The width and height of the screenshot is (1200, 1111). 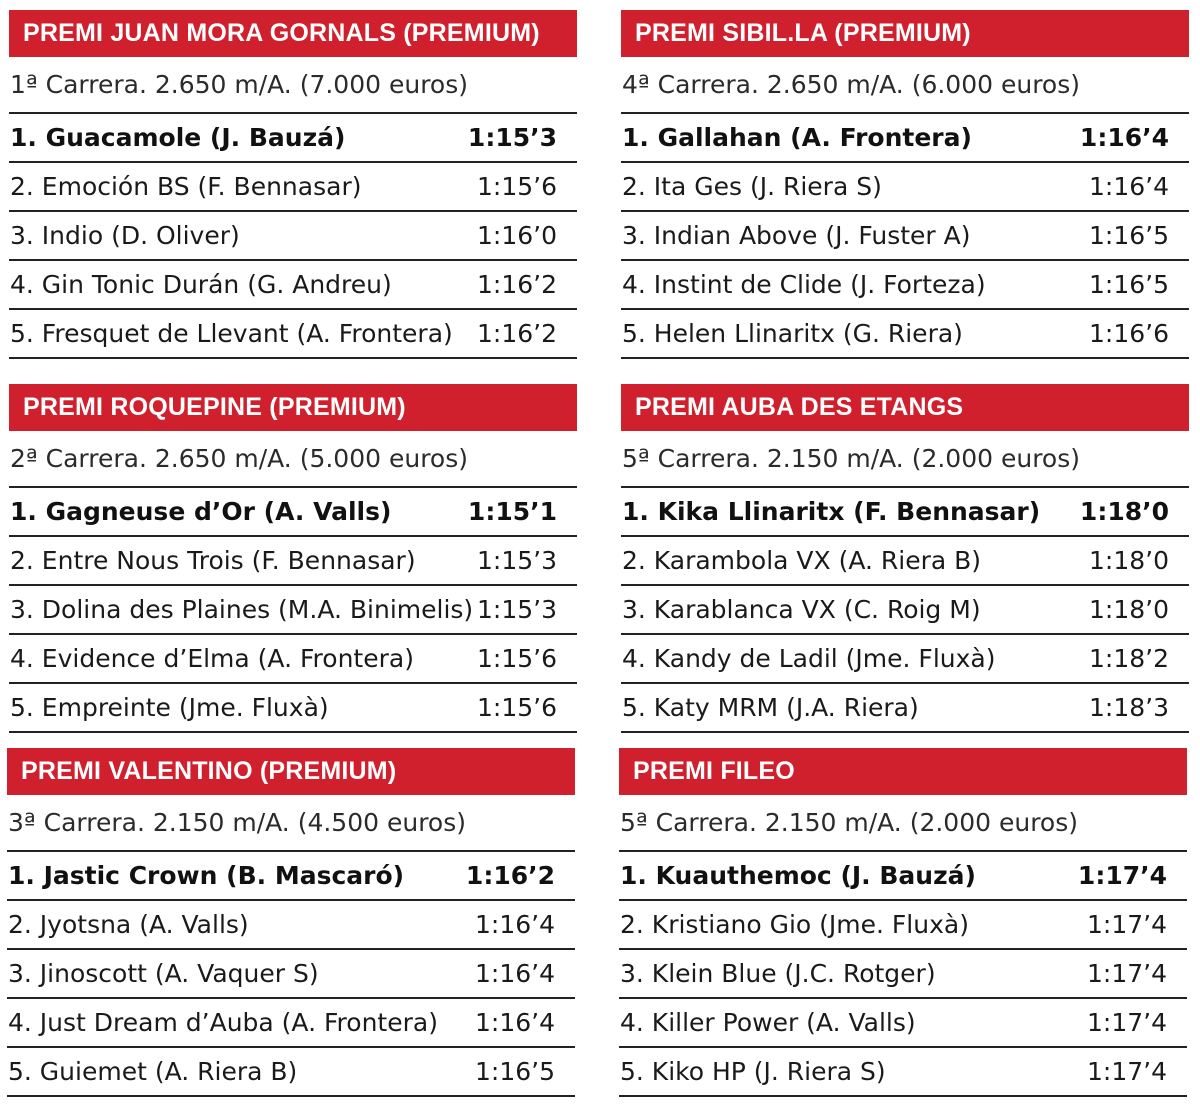 I want to click on horse-name: 5. Helen Llinaritx (G. Riera), so click(x=792, y=333).